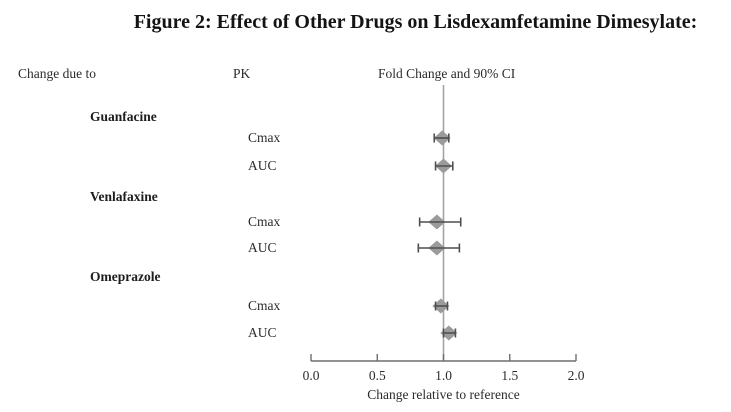  I want to click on x-axis-tick-label: 1.0, so click(443, 375).